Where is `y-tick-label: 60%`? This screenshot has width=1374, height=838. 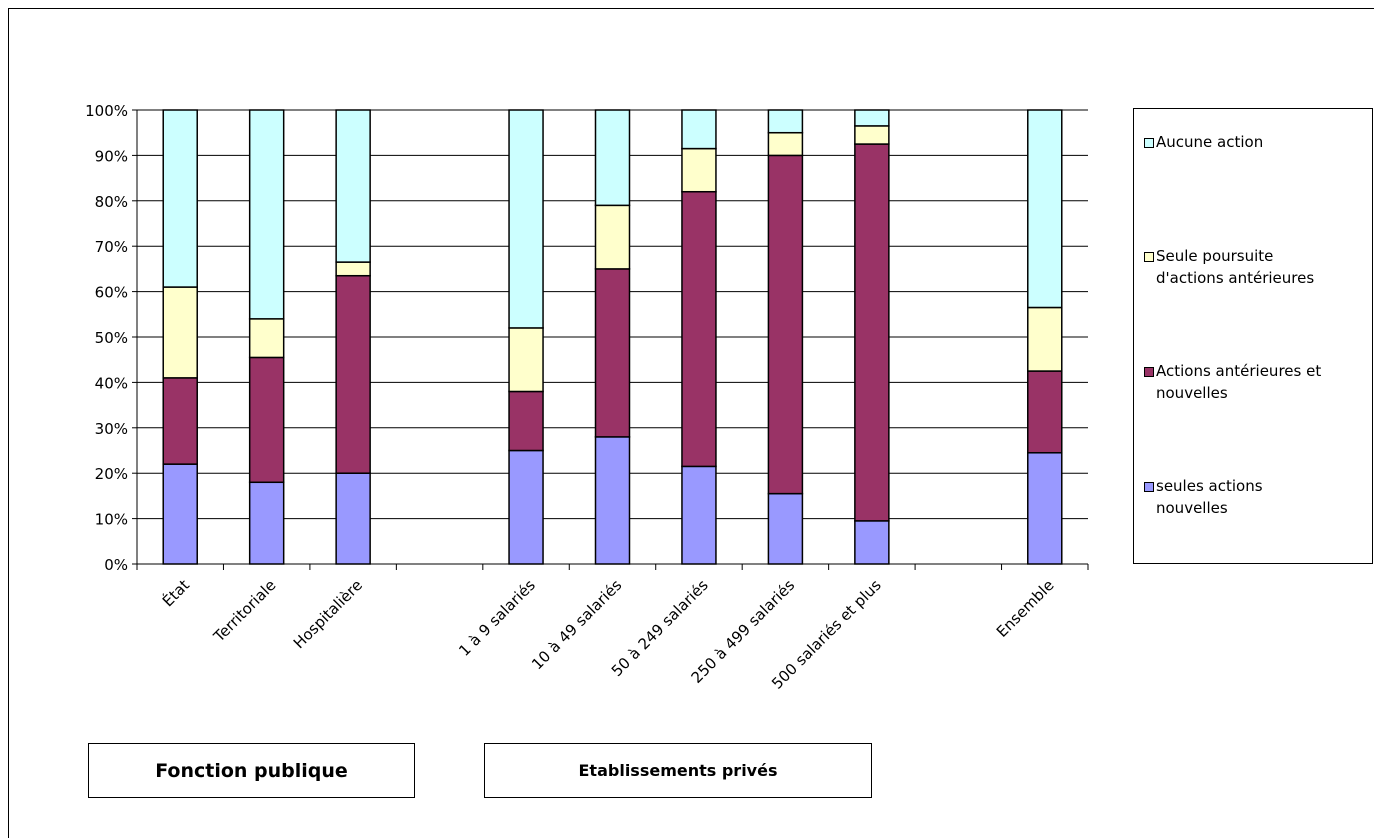 y-tick-label: 60% is located at coordinates (111, 293).